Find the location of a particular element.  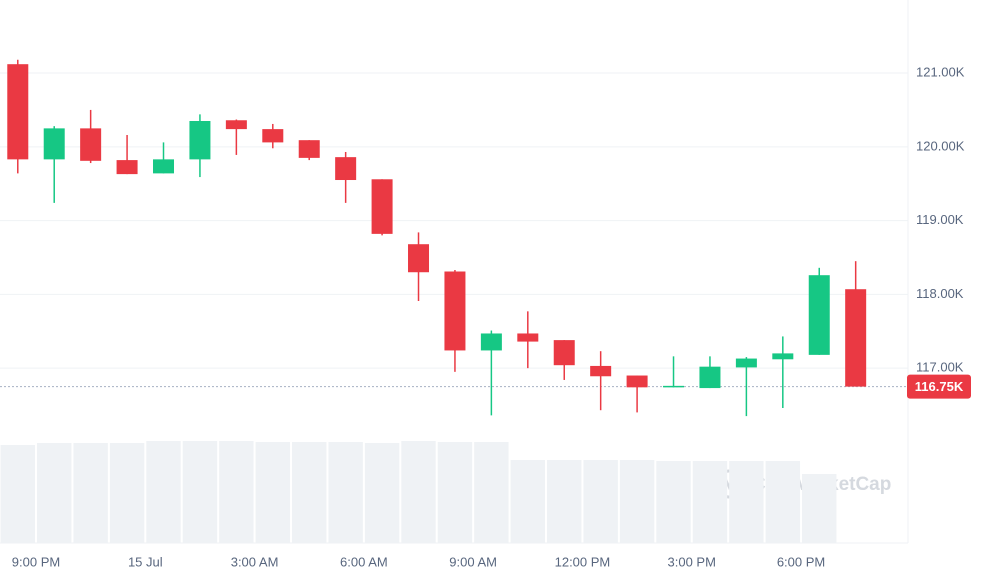

x-tick-label: 15 Jul is located at coordinates (145, 561).